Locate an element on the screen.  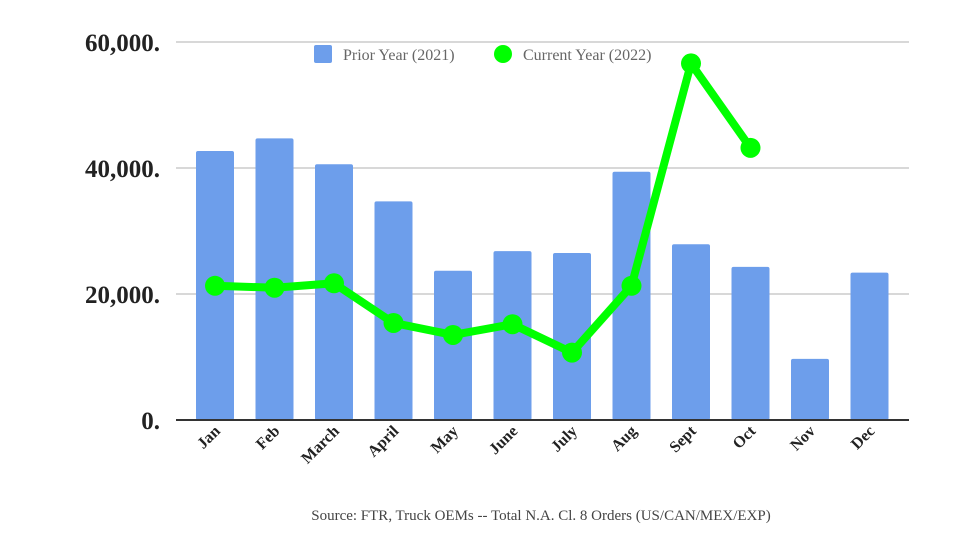
x-tick-label: Aug is located at coordinates (624, 439).